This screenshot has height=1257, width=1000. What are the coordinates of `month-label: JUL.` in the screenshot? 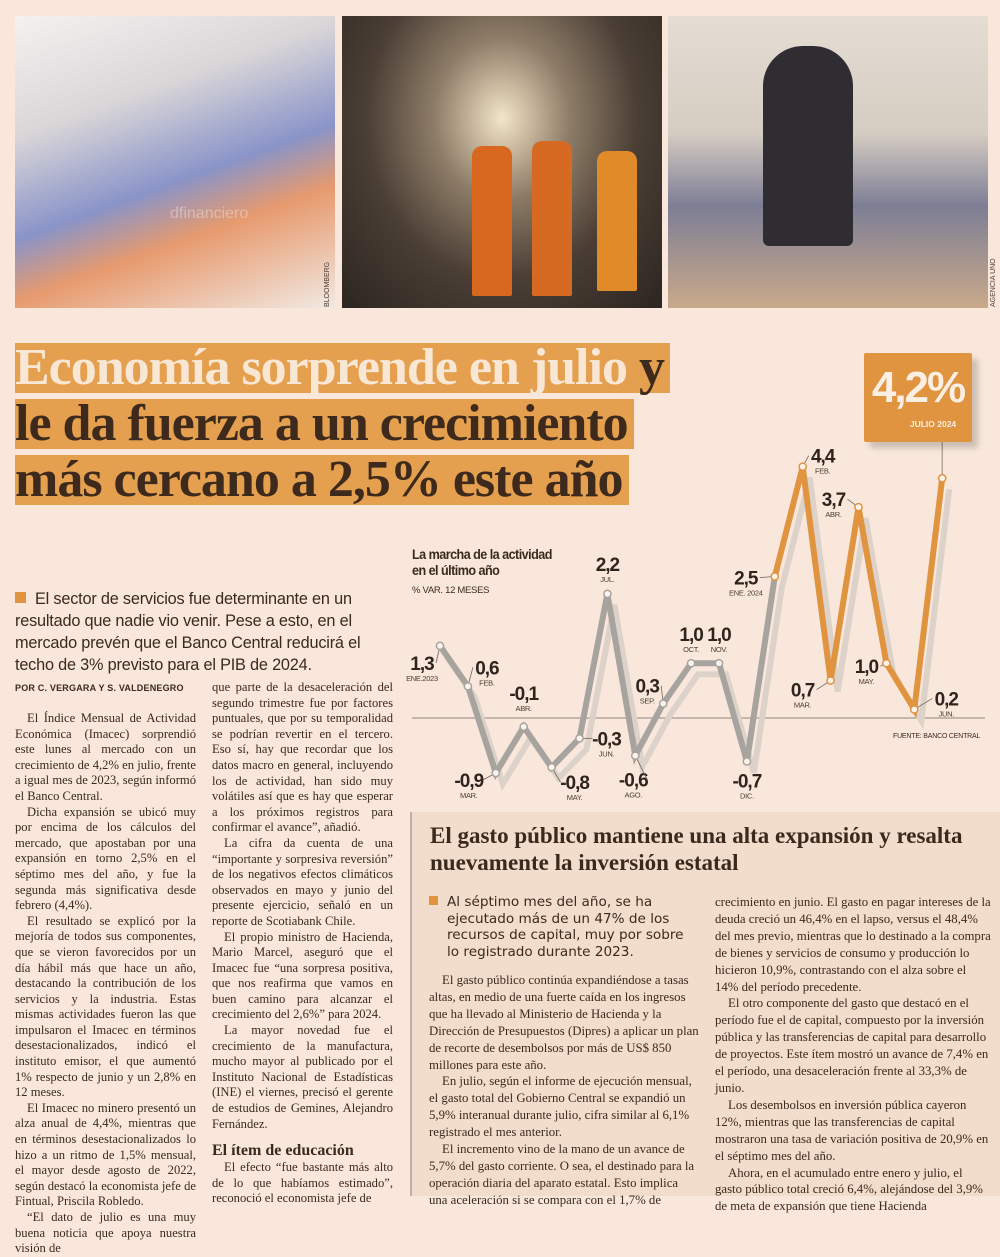 It's located at (607, 579).